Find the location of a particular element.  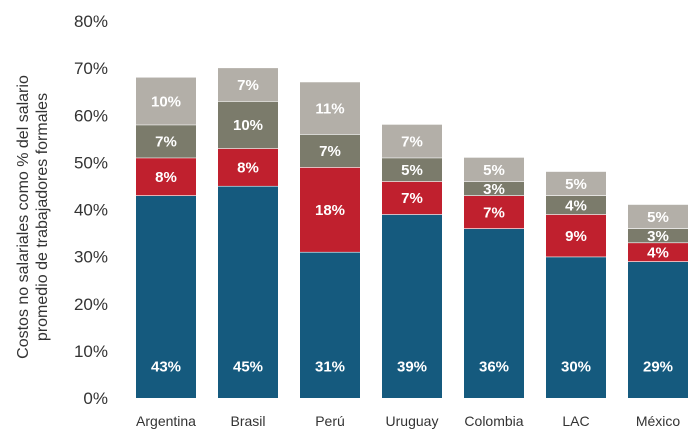

y-tick-label: 60% is located at coordinates (91, 115).